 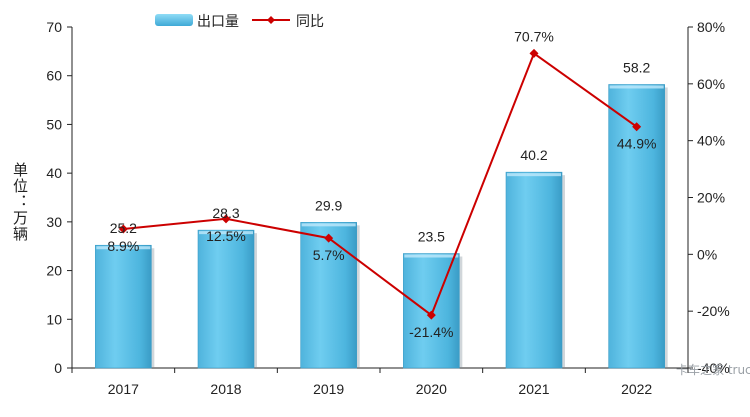 I want to click on y-tick-label: 50, so click(x=54, y=124).